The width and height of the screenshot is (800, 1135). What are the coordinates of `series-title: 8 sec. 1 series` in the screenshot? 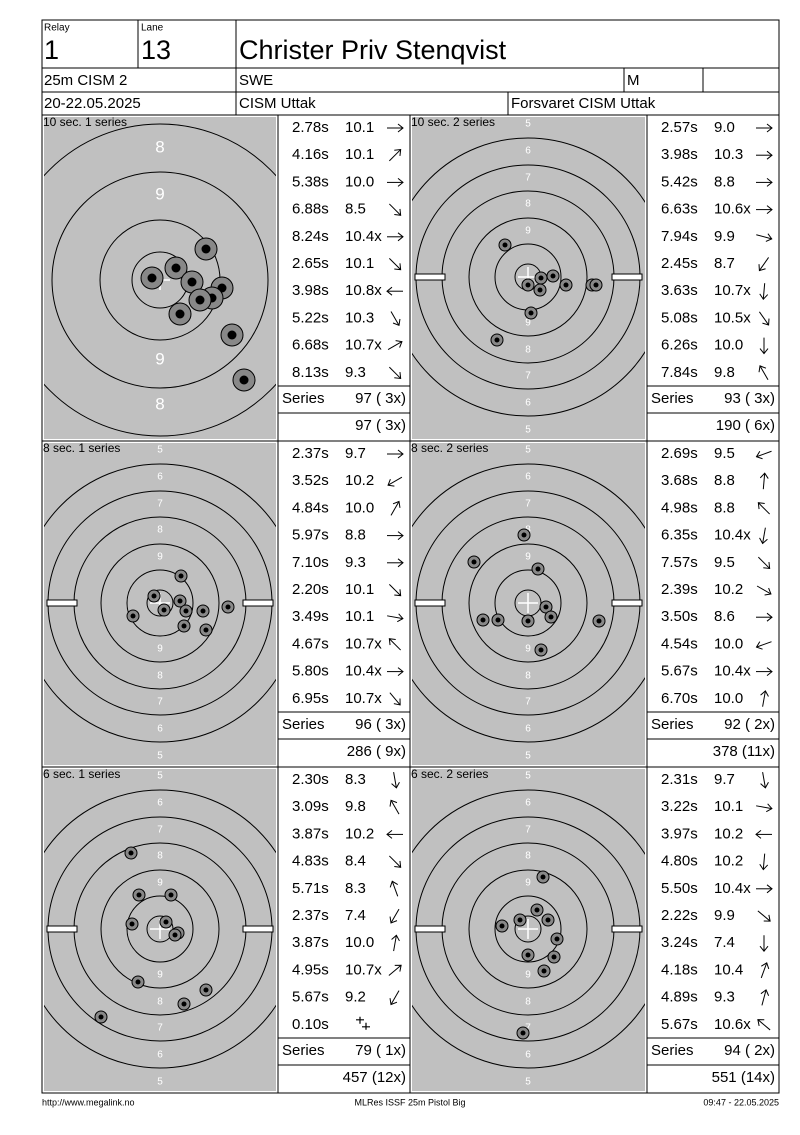 It's located at (81, 448).